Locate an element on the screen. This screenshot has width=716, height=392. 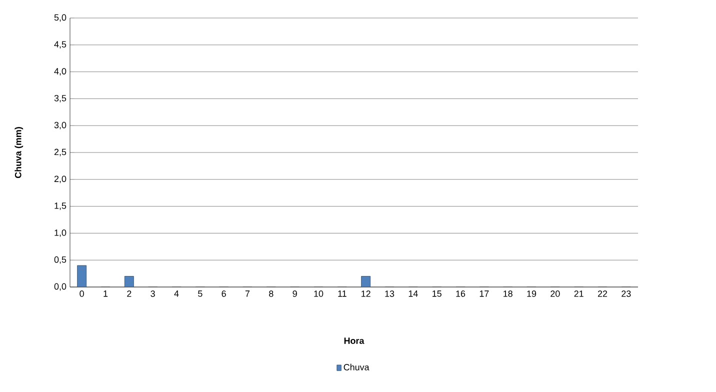
y-tick-label: 3,5 is located at coordinates (60, 98).